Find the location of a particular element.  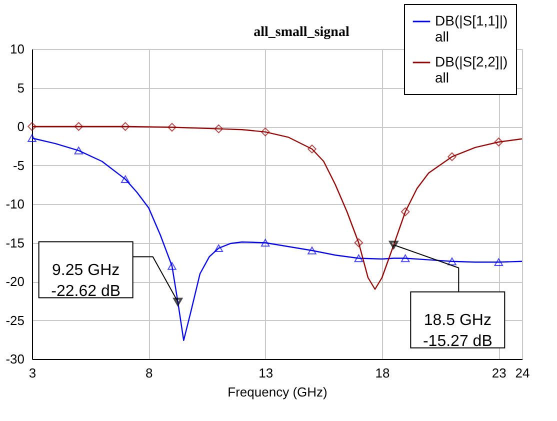

annotation: 9.25 GHz -22.62 dB is located at coordinates (86, 281).